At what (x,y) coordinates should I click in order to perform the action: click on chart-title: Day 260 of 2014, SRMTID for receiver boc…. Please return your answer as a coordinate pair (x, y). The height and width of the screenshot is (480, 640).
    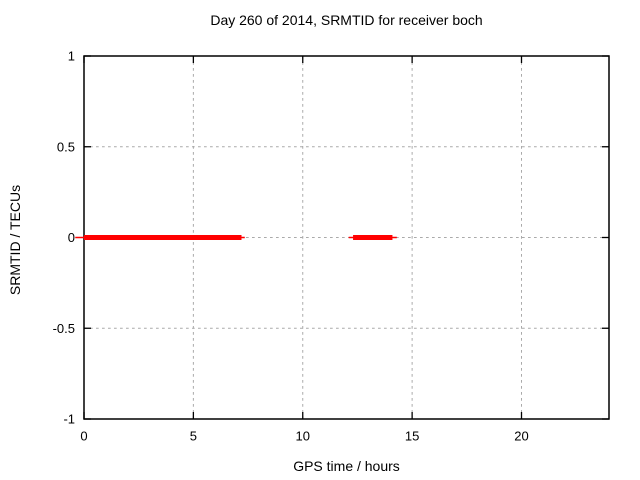
    Looking at the image, I should click on (346, 20).